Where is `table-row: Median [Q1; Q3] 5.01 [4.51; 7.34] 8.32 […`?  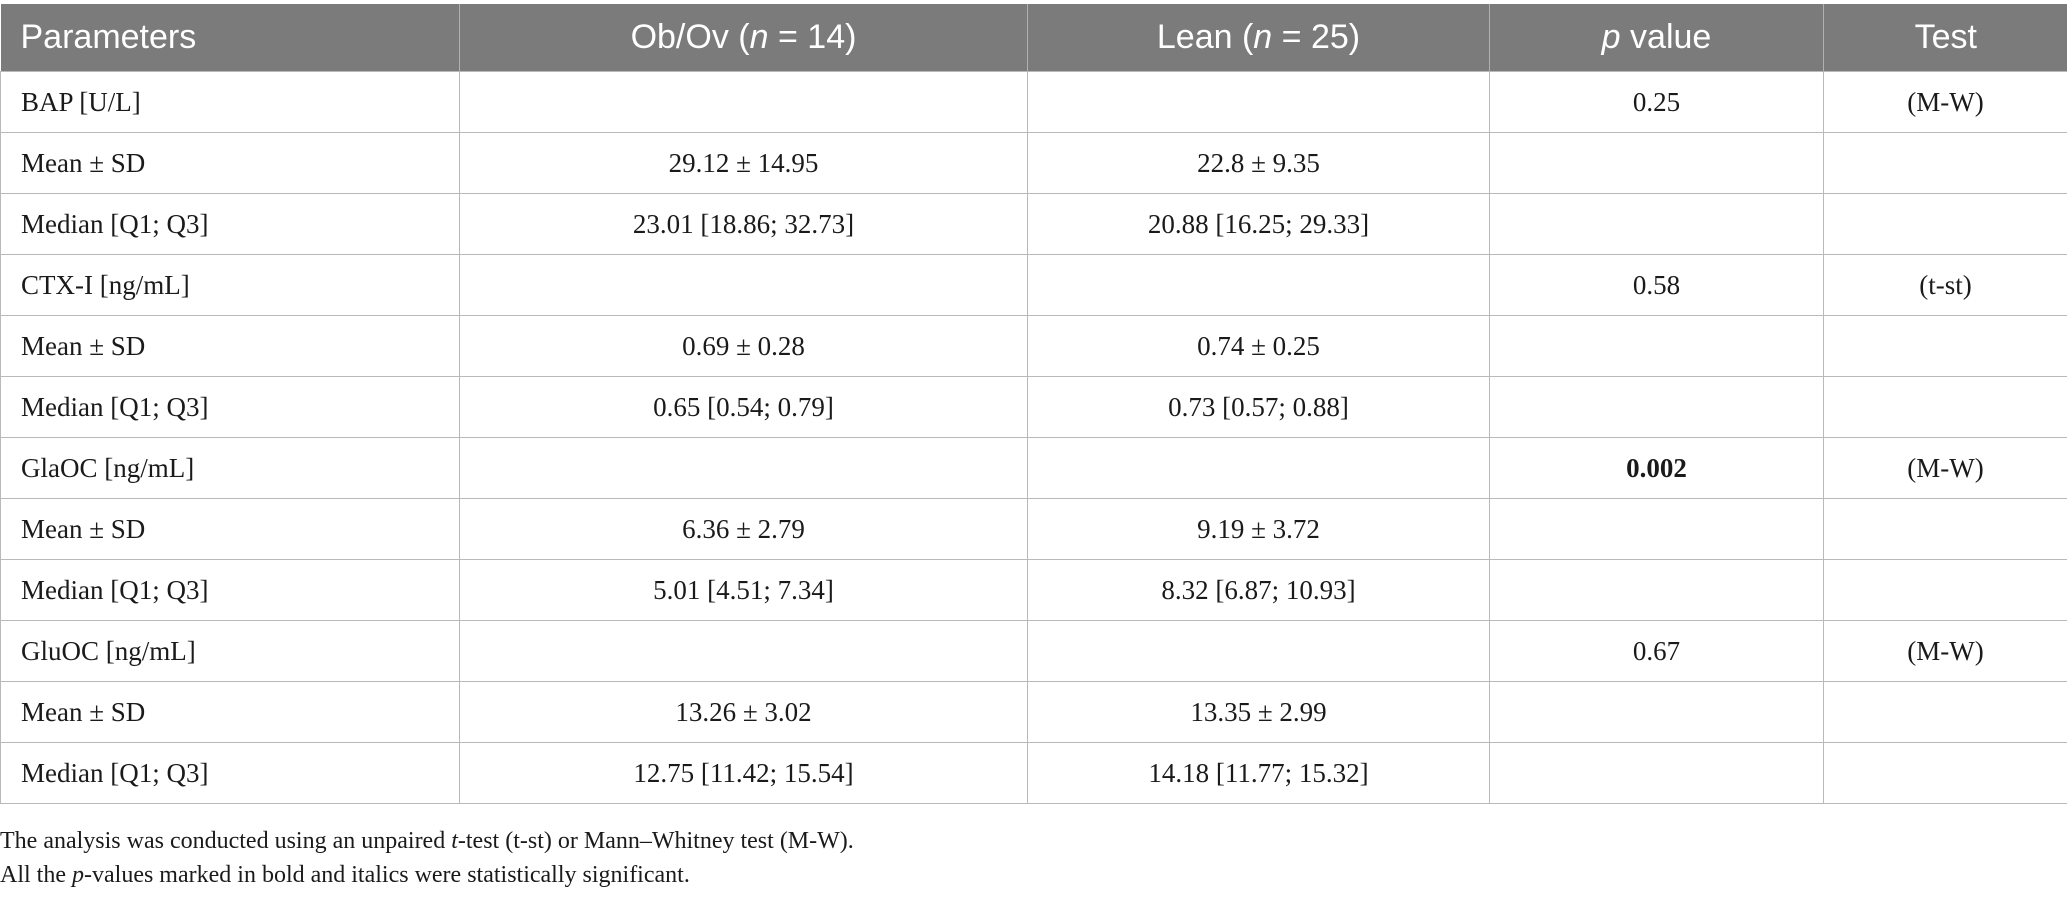
table-row: Median [Q1; Q3] 5.01 [4.51; 7.34] 8.32 [… is located at coordinates (1033, 590).